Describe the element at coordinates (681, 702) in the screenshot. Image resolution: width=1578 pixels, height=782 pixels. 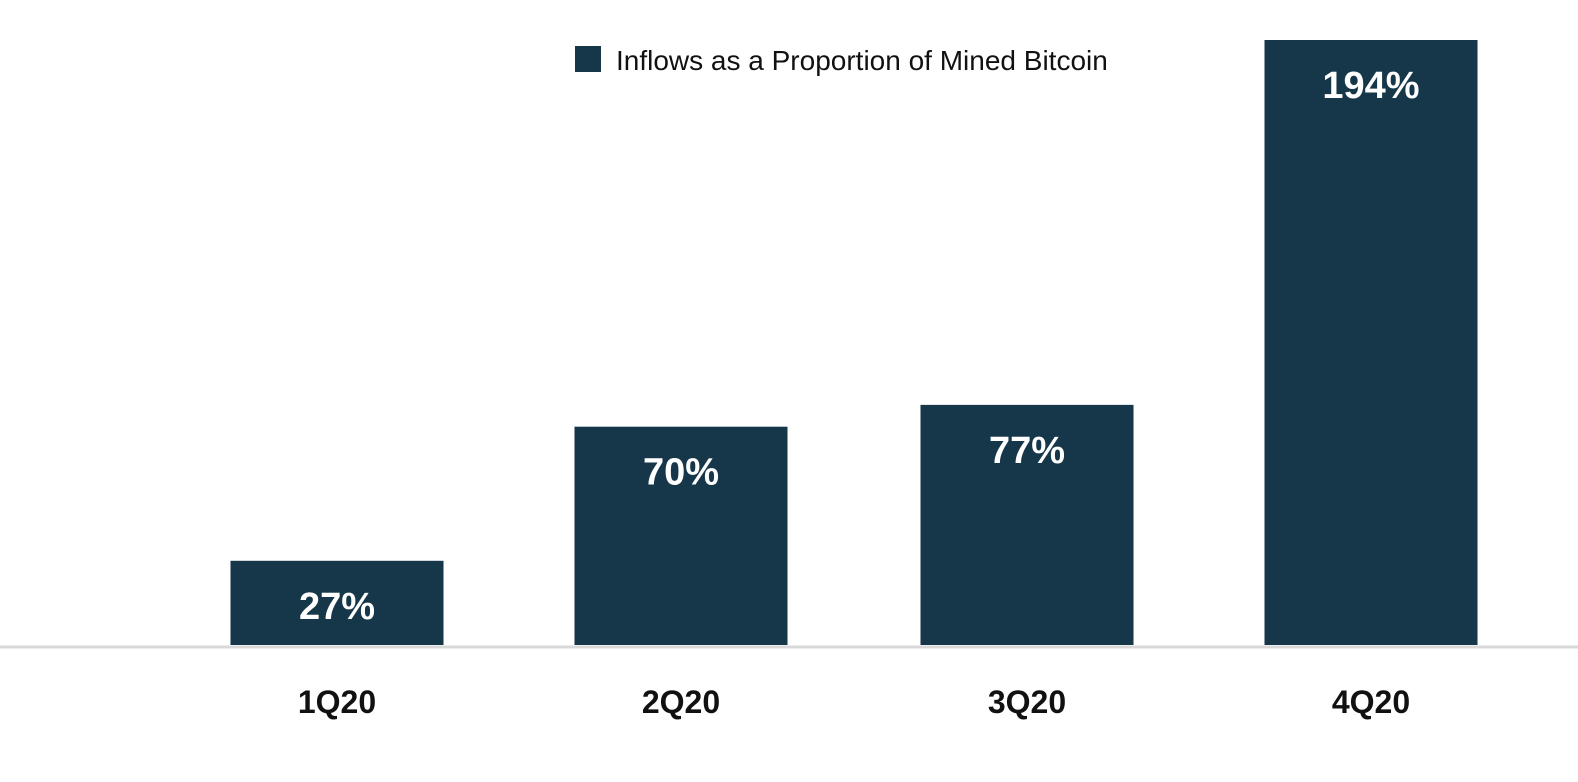
I see `x-tick-label-2q20: 2Q20` at that location.